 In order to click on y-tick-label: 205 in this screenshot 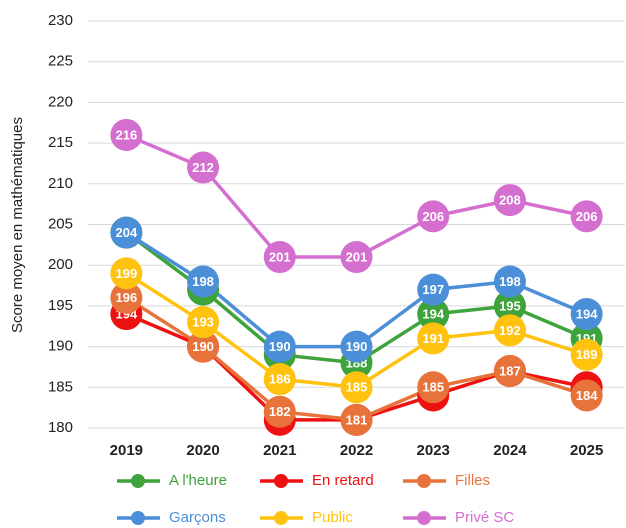, I will do `click(60, 223)`.